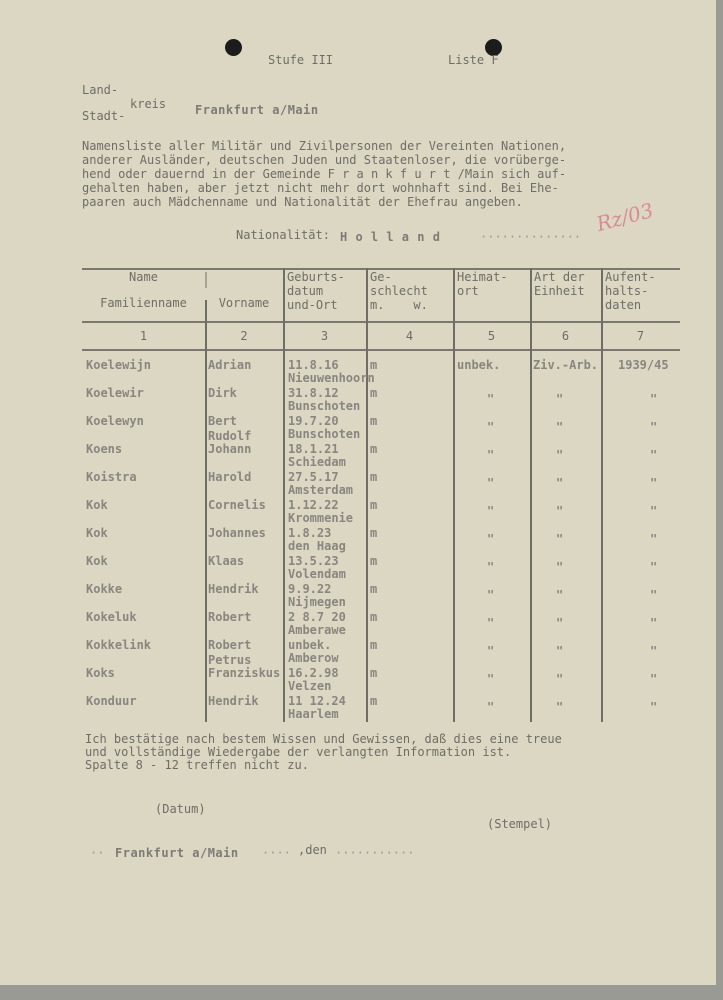 The height and width of the screenshot is (1000, 723). Describe the element at coordinates (143, 303) in the screenshot. I see `header-familienname: Familienname` at that location.